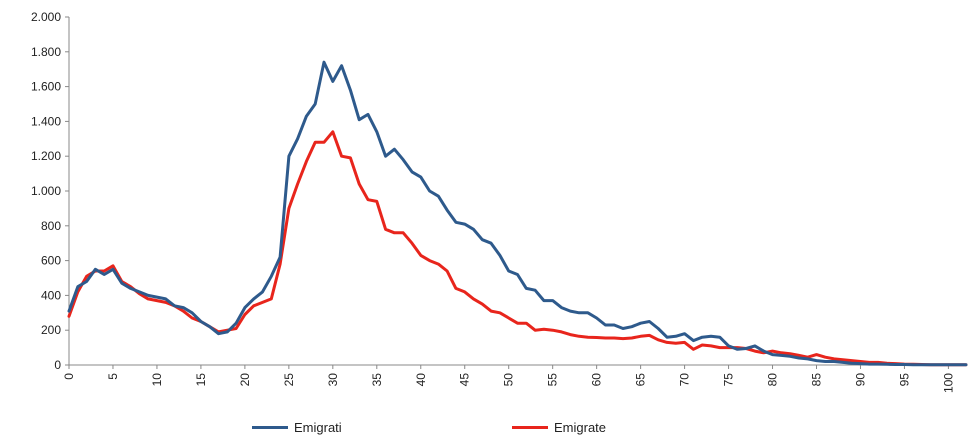 The width and height of the screenshot is (968, 438). What do you see at coordinates (57, 365) in the screenshot?
I see `y-tick-label: 0` at bounding box center [57, 365].